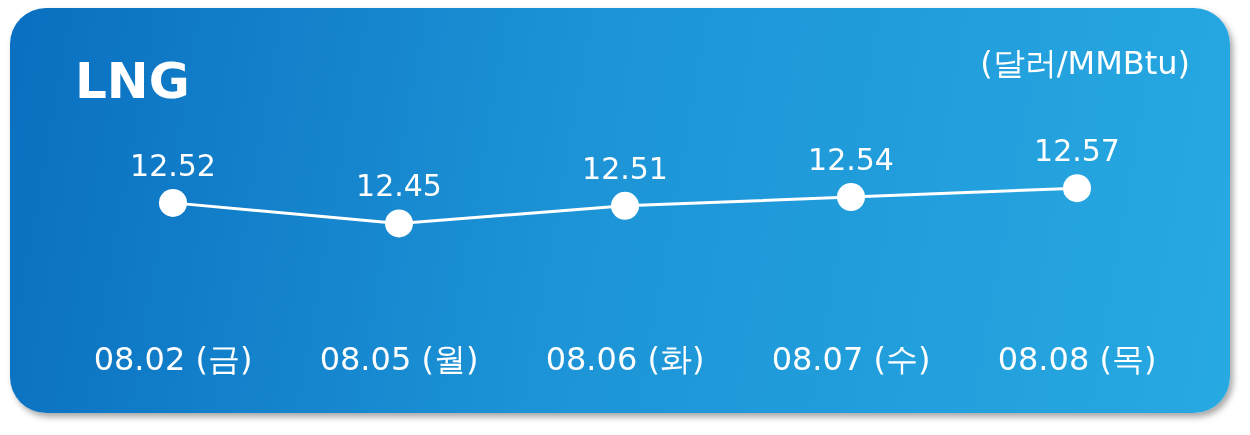 The width and height of the screenshot is (1250, 435). I want to click on data-label: 12.45, so click(399, 186).